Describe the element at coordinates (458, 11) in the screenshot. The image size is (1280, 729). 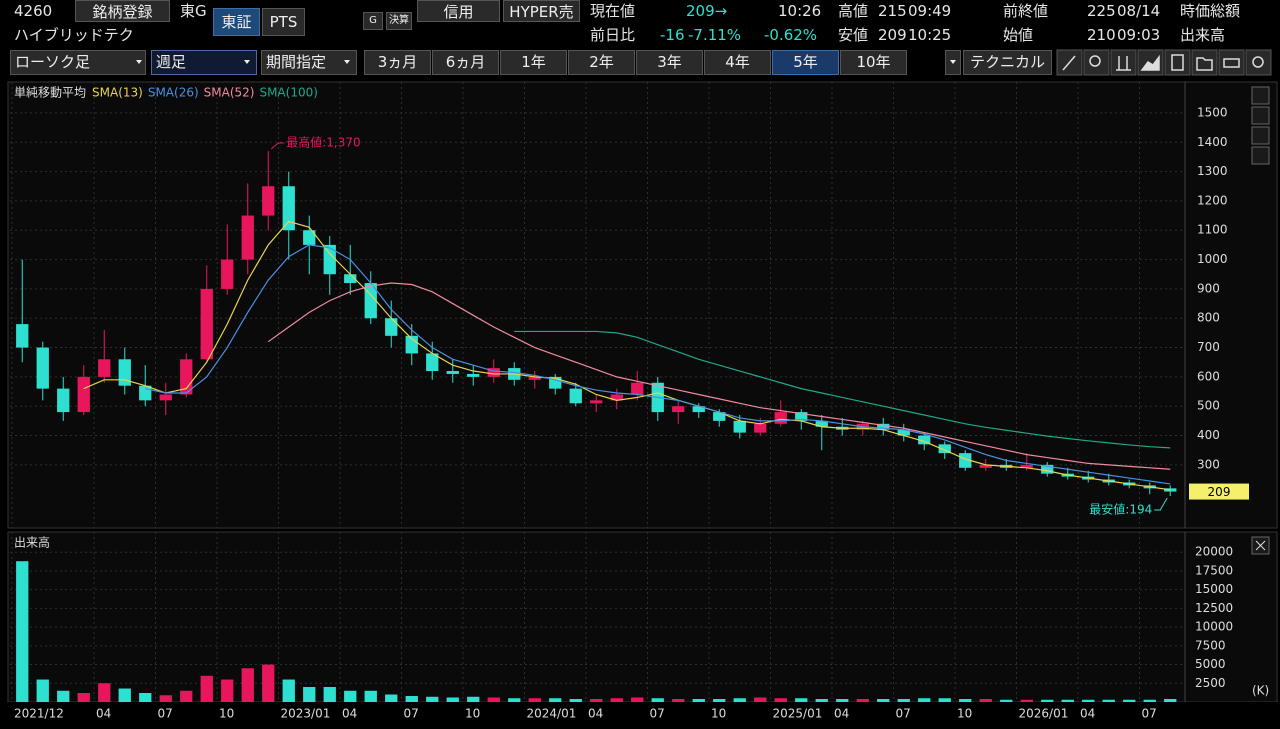
I see `margin-button: 信用` at that location.